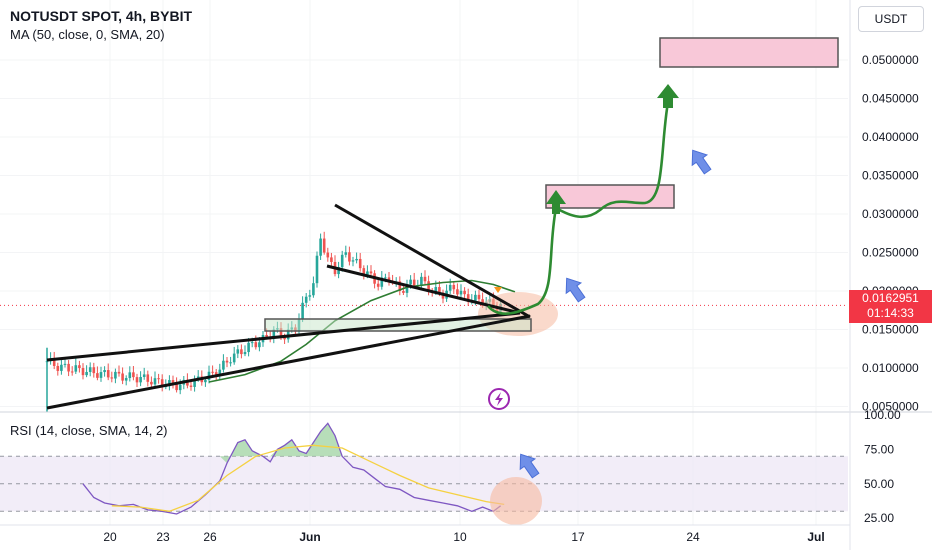 The width and height of the screenshot is (932, 550). What do you see at coordinates (89, 430) in the screenshot?
I see `rsi-legend: RSI (14, close, SMA, 14, 2)` at bounding box center [89, 430].